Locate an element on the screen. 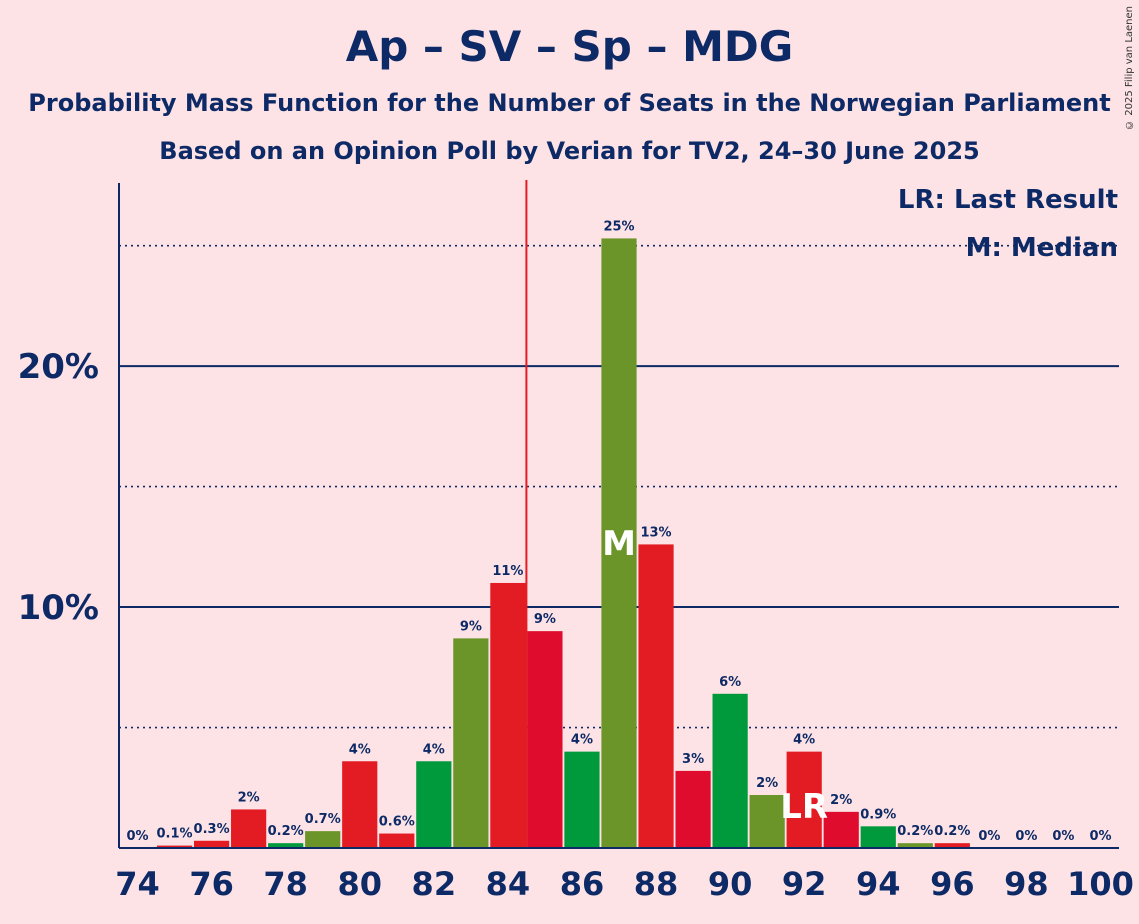  bar-label-seat-94: 0.9% is located at coordinates (878, 814).